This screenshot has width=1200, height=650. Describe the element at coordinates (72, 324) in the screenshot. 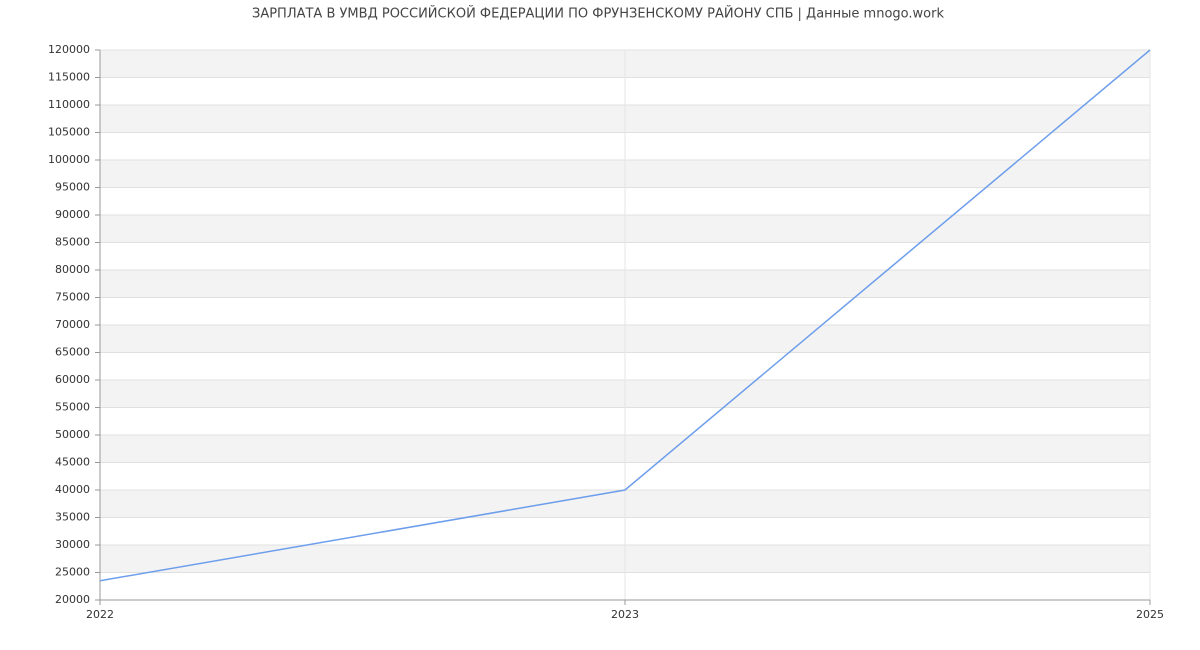

I see `y-tick-label: 70000` at that location.